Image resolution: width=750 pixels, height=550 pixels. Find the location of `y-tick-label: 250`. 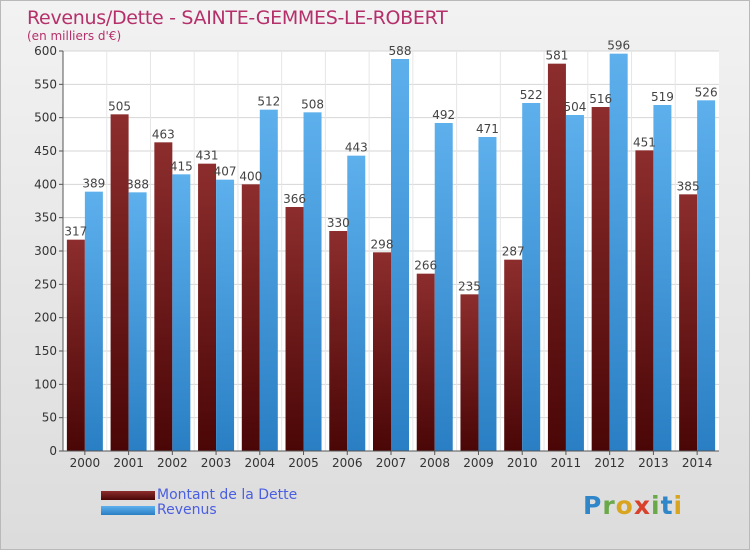

y-tick-label: 250 is located at coordinates (45, 284).